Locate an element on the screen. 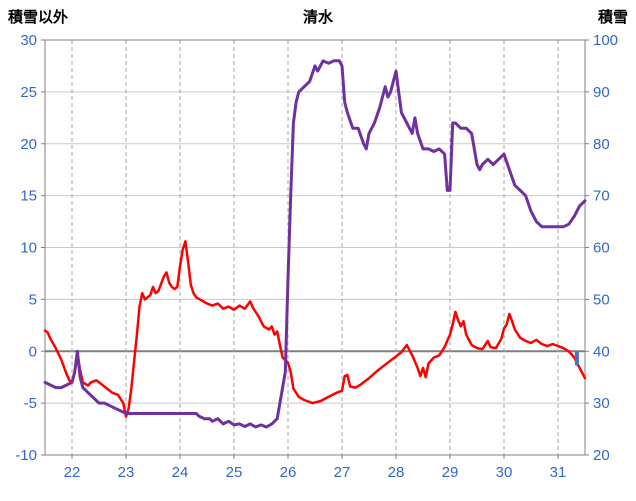 The image size is (636, 501). left-tick-label: 10 is located at coordinates (28, 248).